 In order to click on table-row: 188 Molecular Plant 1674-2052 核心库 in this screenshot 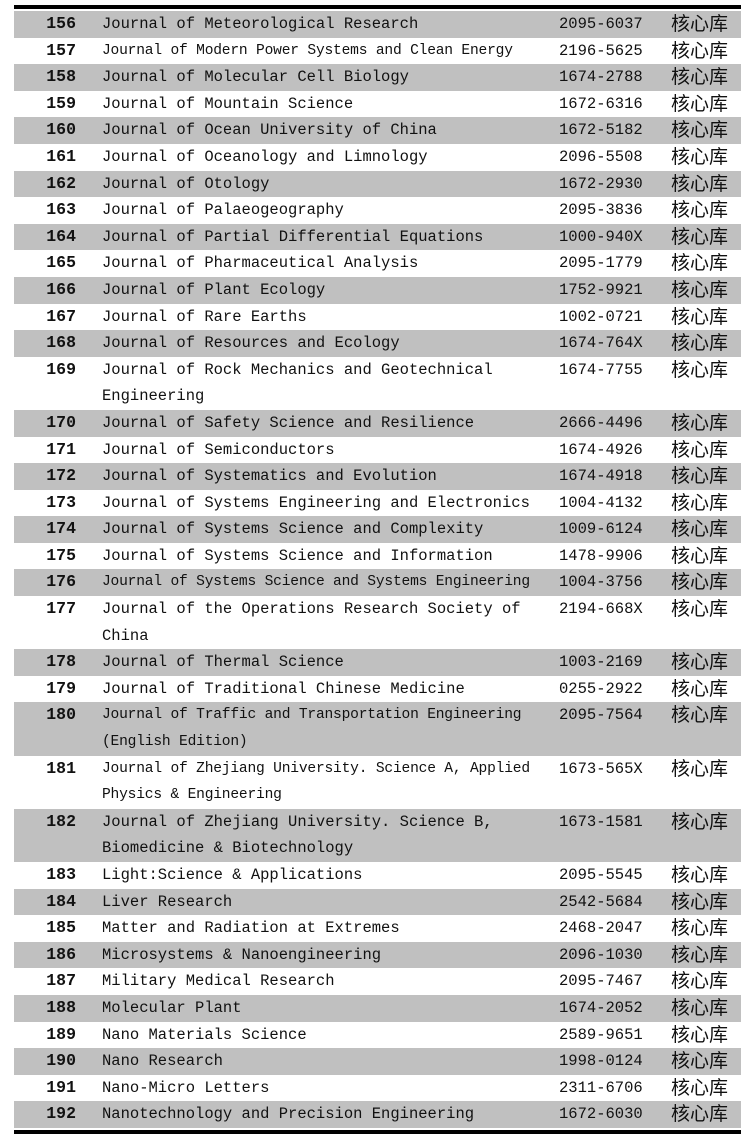, I will do `click(377, 1008)`.